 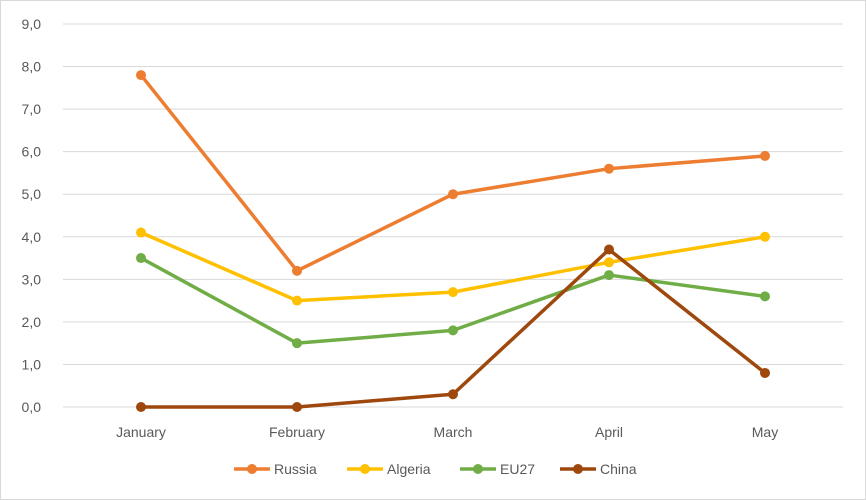 I want to click on y-tick-label: 5,0, so click(x=32, y=194).